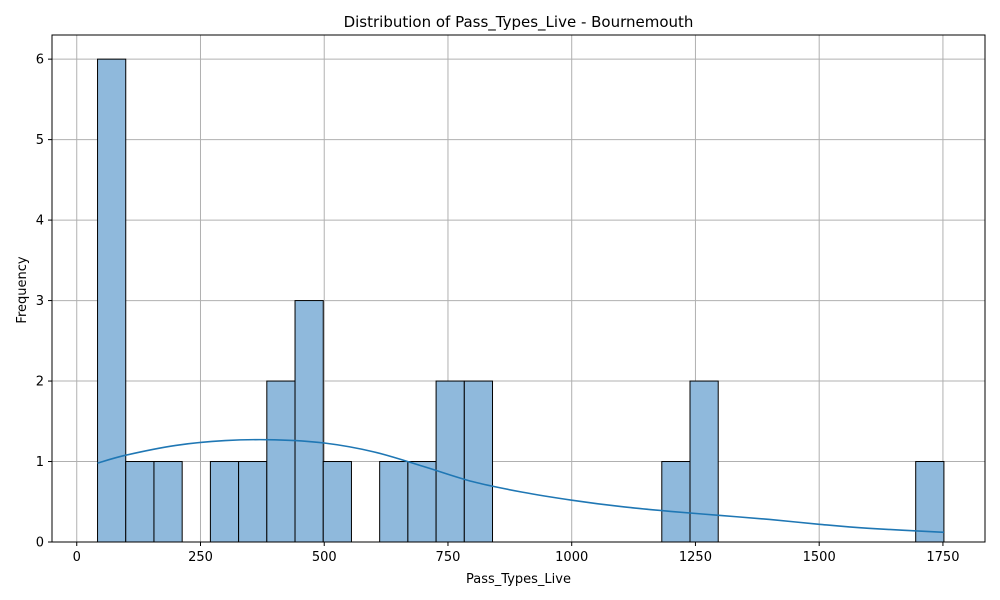 This screenshot has height=600, width=1000. What do you see at coordinates (200, 557) in the screenshot?
I see `x-tick-label: 250` at bounding box center [200, 557].